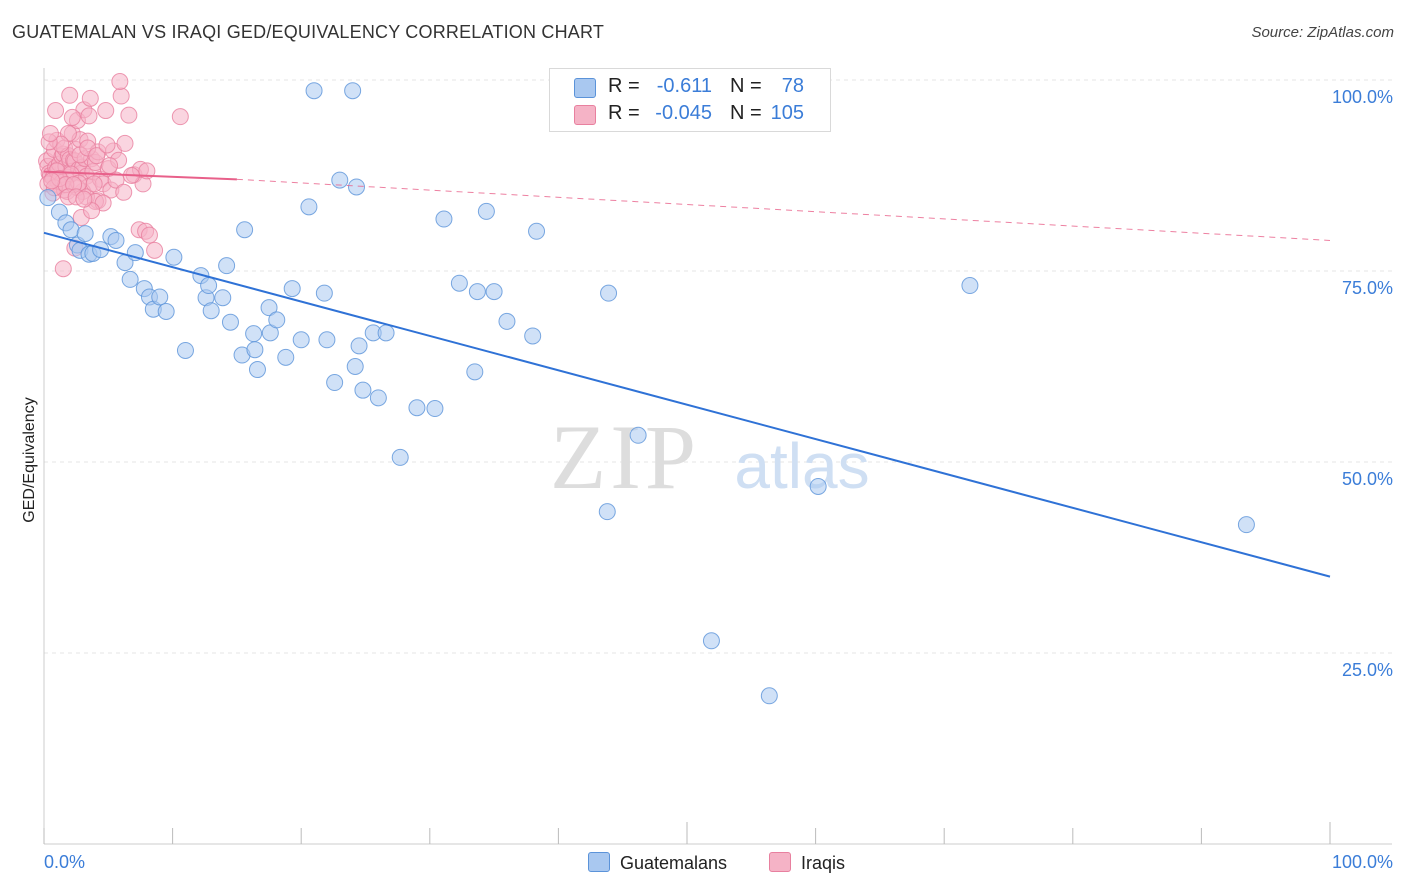  I want to click on y-tick-label: 100.0%, so click(1362, 97).